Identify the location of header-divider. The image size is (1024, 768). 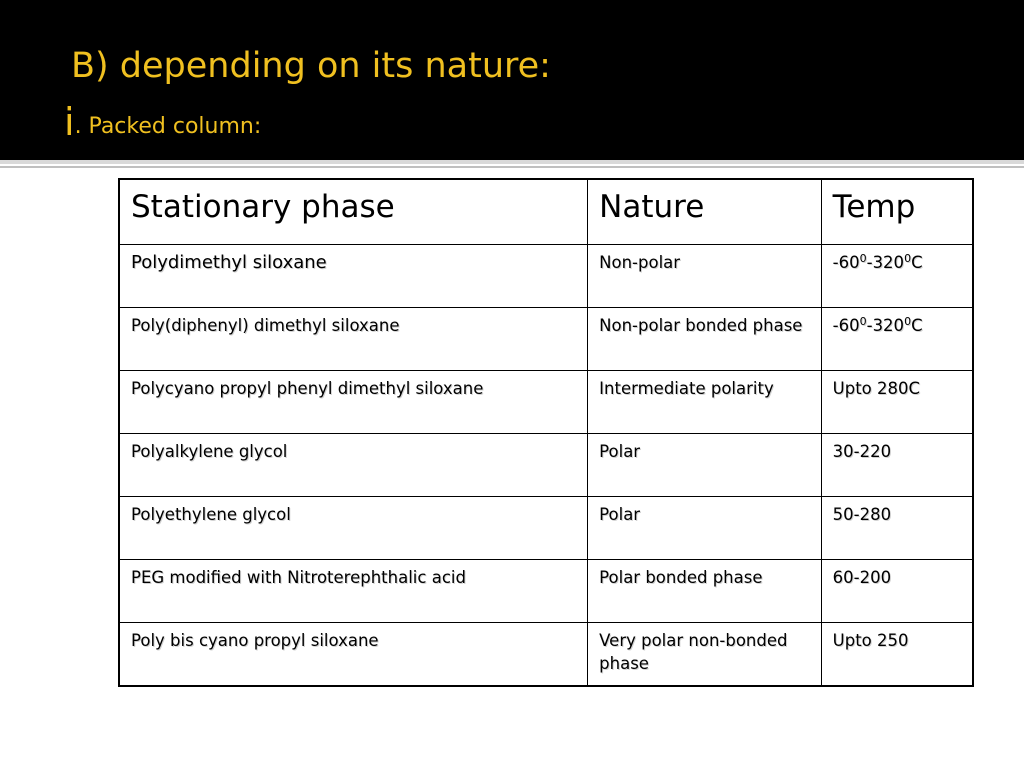
(512, 162).